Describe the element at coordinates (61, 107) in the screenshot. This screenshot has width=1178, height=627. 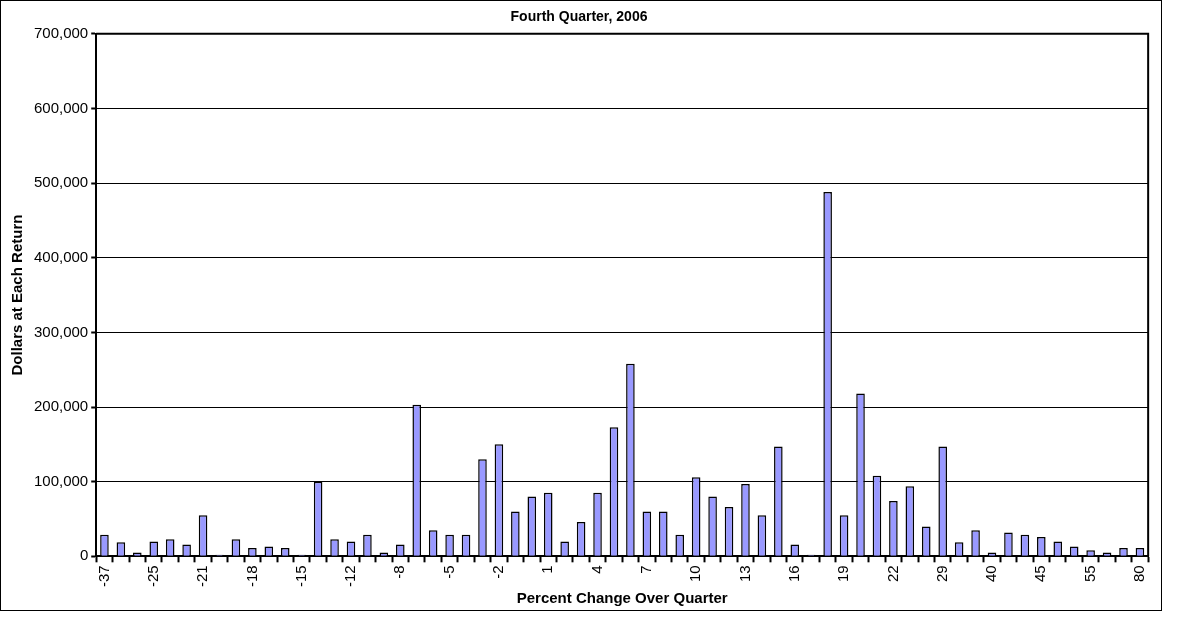
I see `y-tick-label: 600,000` at that location.